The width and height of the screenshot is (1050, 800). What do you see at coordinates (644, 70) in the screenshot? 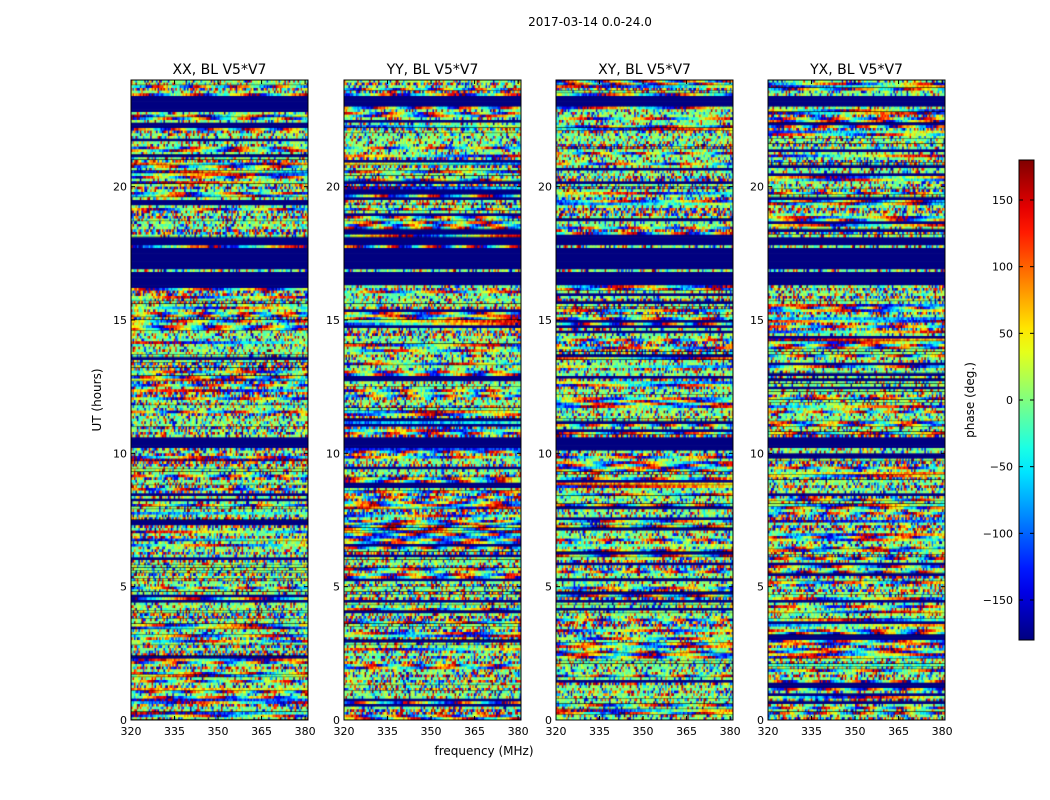
I see `panel-title: XY, BL V5*V7` at bounding box center [644, 70].